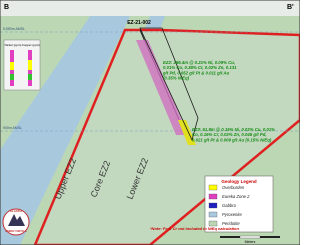  Describe the element at coordinates (199, 62) in the screenshot. I see `intercept-text: EZ2: 296.4m @ 0.21% Ni, 0.09% Cu,` at that location.